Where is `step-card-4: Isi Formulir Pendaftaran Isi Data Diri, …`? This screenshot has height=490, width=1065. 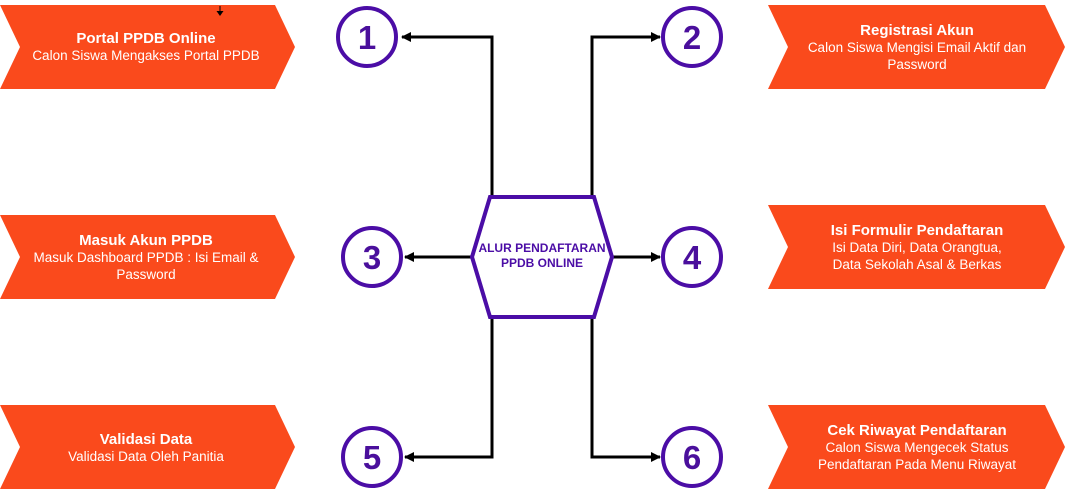
step-card-4: Isi Formulir Pendaftaran Isi Data Diri, … is located at coordinates (917, 247).